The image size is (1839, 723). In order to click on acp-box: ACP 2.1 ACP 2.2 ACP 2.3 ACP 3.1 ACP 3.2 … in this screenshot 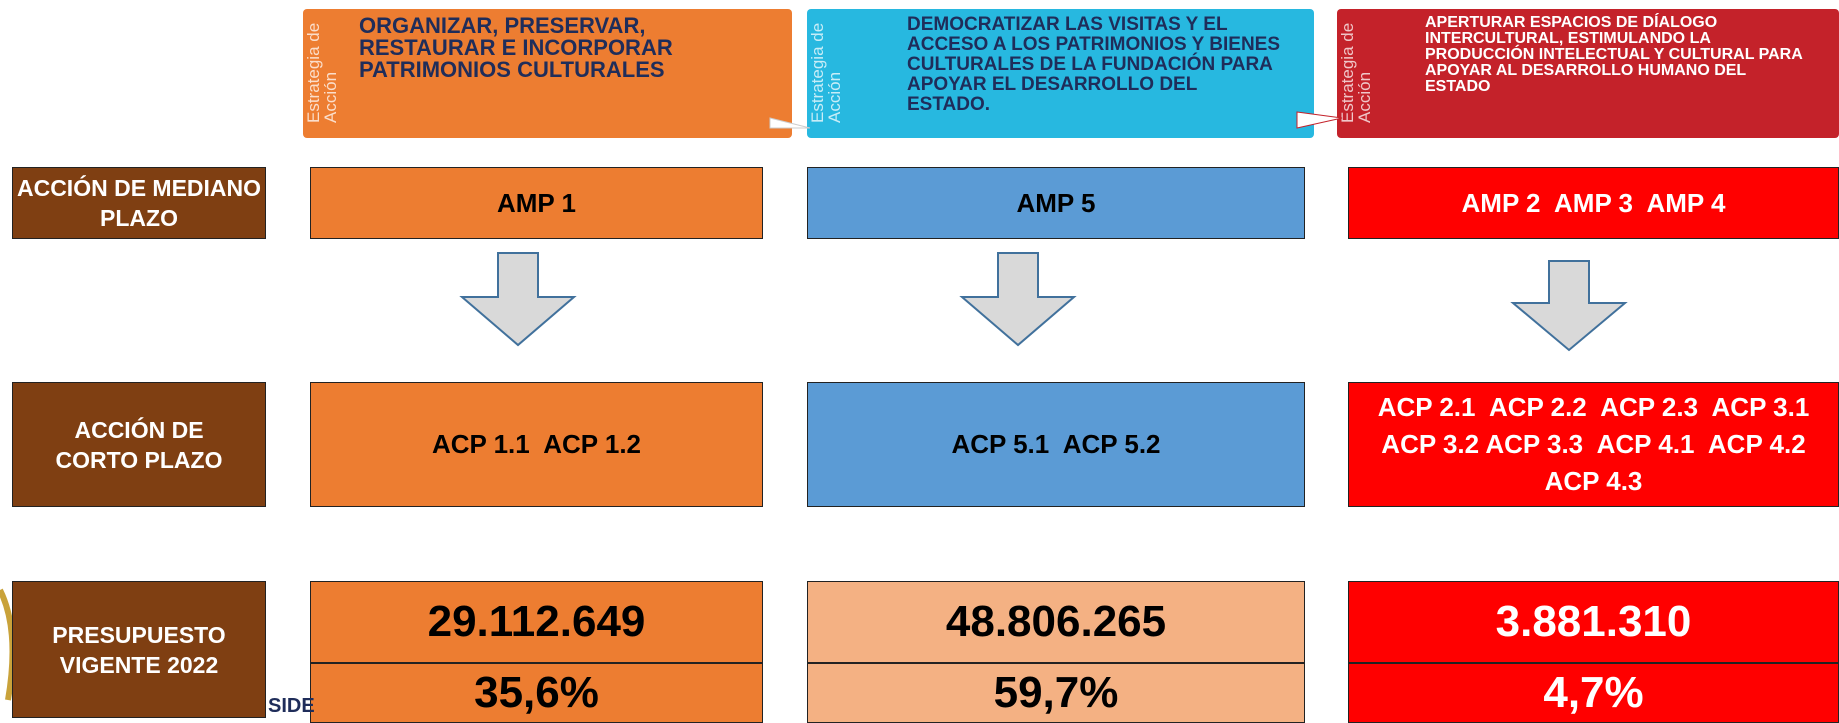, I will do `click(1593, 444)`.